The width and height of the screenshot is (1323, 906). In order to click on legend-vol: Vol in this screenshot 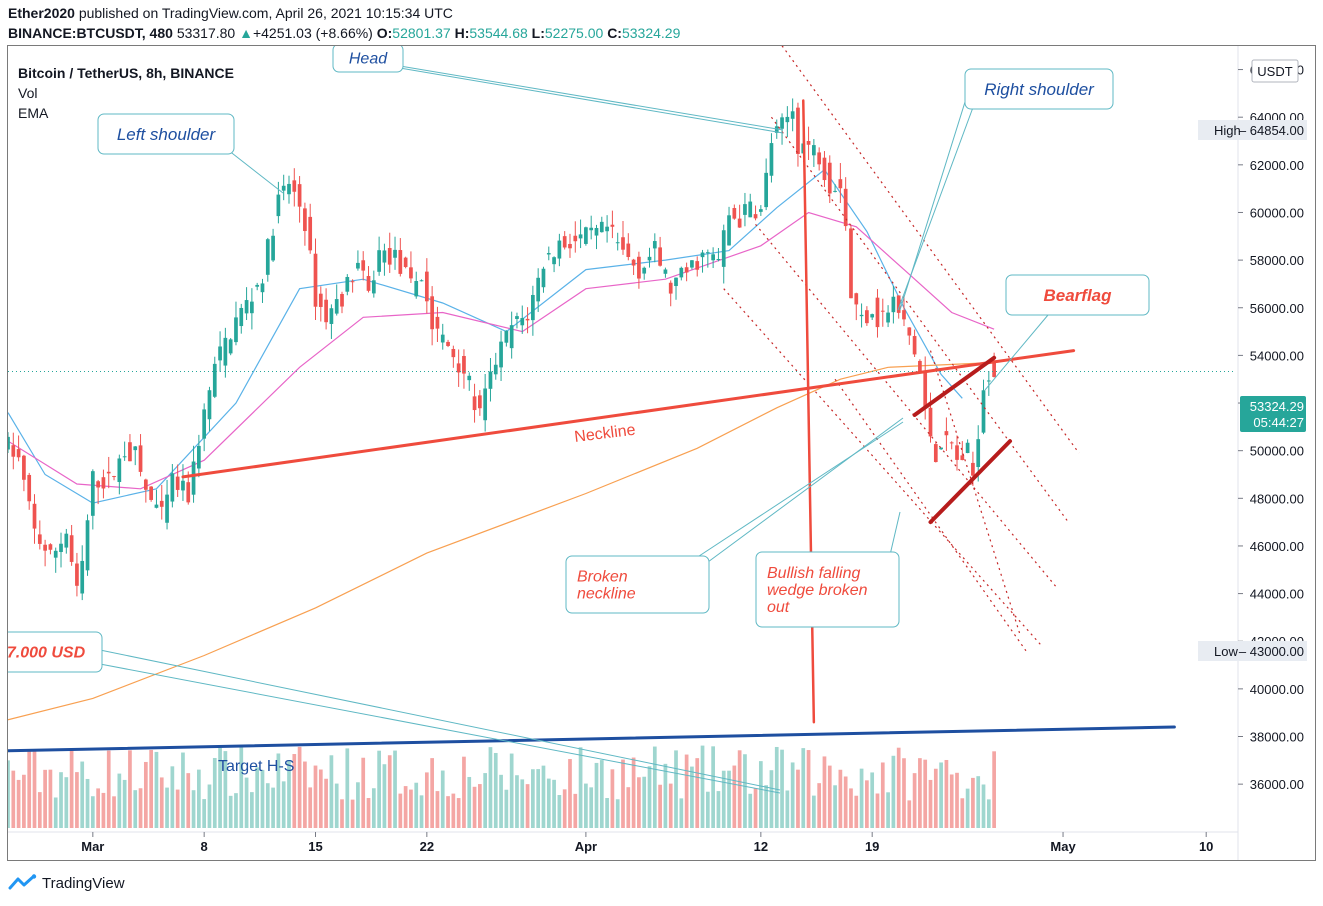, I will do `click(28, 93)`.